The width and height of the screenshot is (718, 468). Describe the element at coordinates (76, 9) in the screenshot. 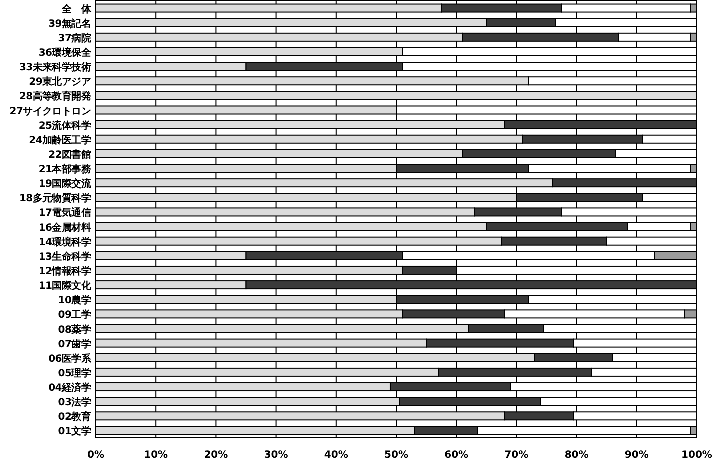

I see `y-tick-label: 全 体` at that location.